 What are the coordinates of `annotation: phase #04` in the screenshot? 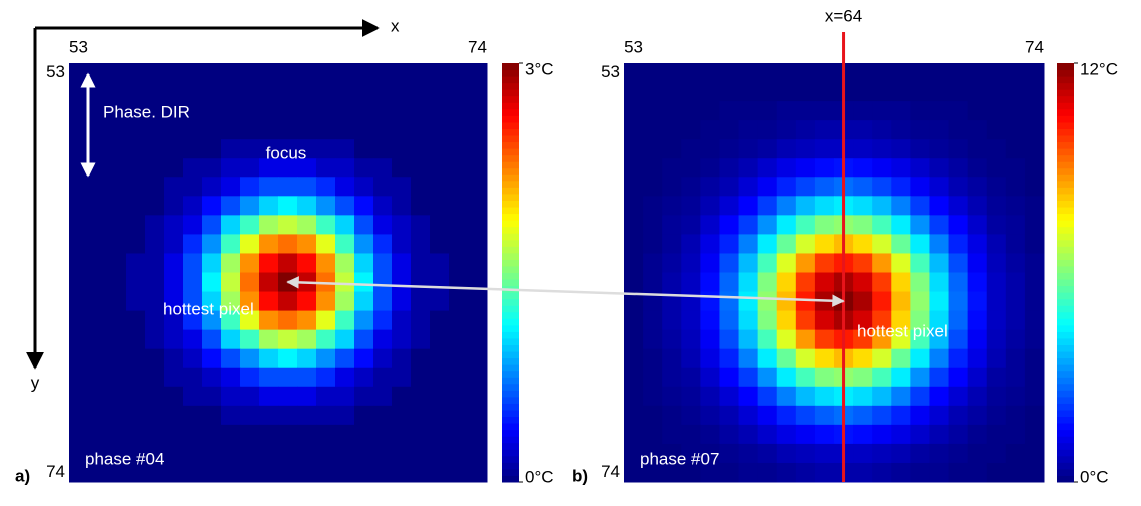 It's located at (124, 458).